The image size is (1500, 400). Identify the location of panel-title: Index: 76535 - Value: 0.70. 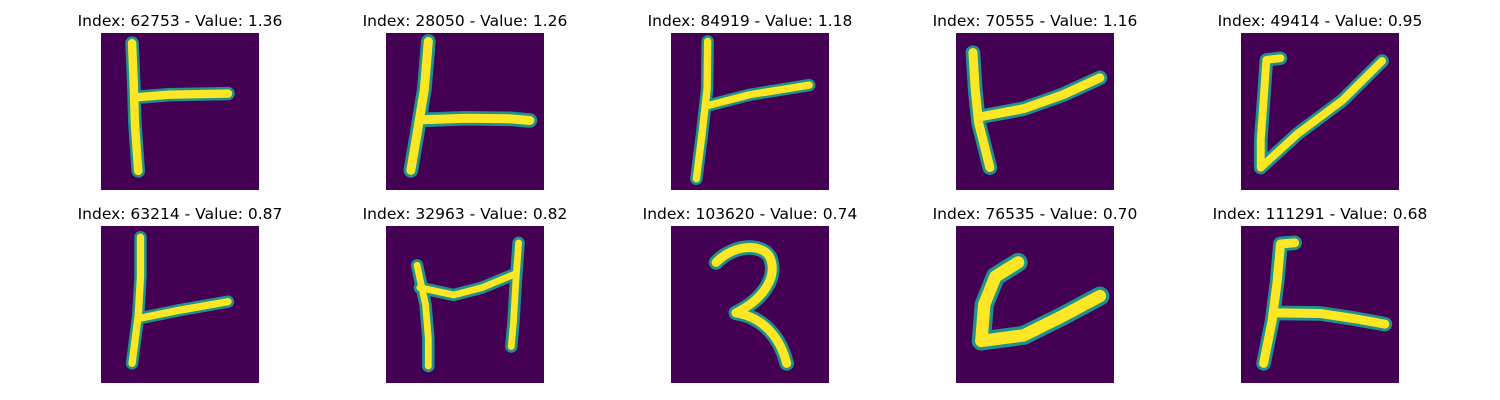
(1035, 214).